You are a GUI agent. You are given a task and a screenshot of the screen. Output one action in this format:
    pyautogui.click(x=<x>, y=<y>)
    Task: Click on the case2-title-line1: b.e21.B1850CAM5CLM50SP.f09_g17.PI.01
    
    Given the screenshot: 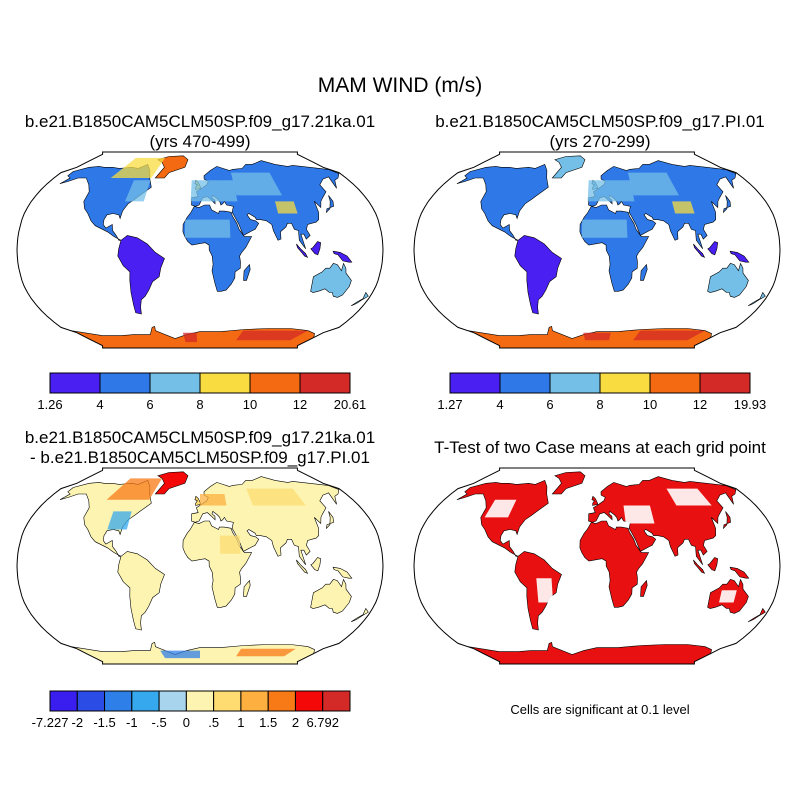 What is the action you would take?
    pyautogui.click(x=600, y=121)
    